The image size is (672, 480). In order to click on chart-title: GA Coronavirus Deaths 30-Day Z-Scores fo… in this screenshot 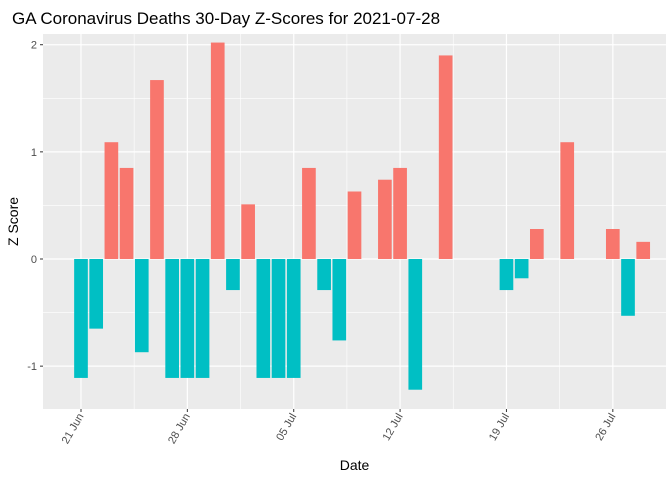, I will do `click(226, 18)`.